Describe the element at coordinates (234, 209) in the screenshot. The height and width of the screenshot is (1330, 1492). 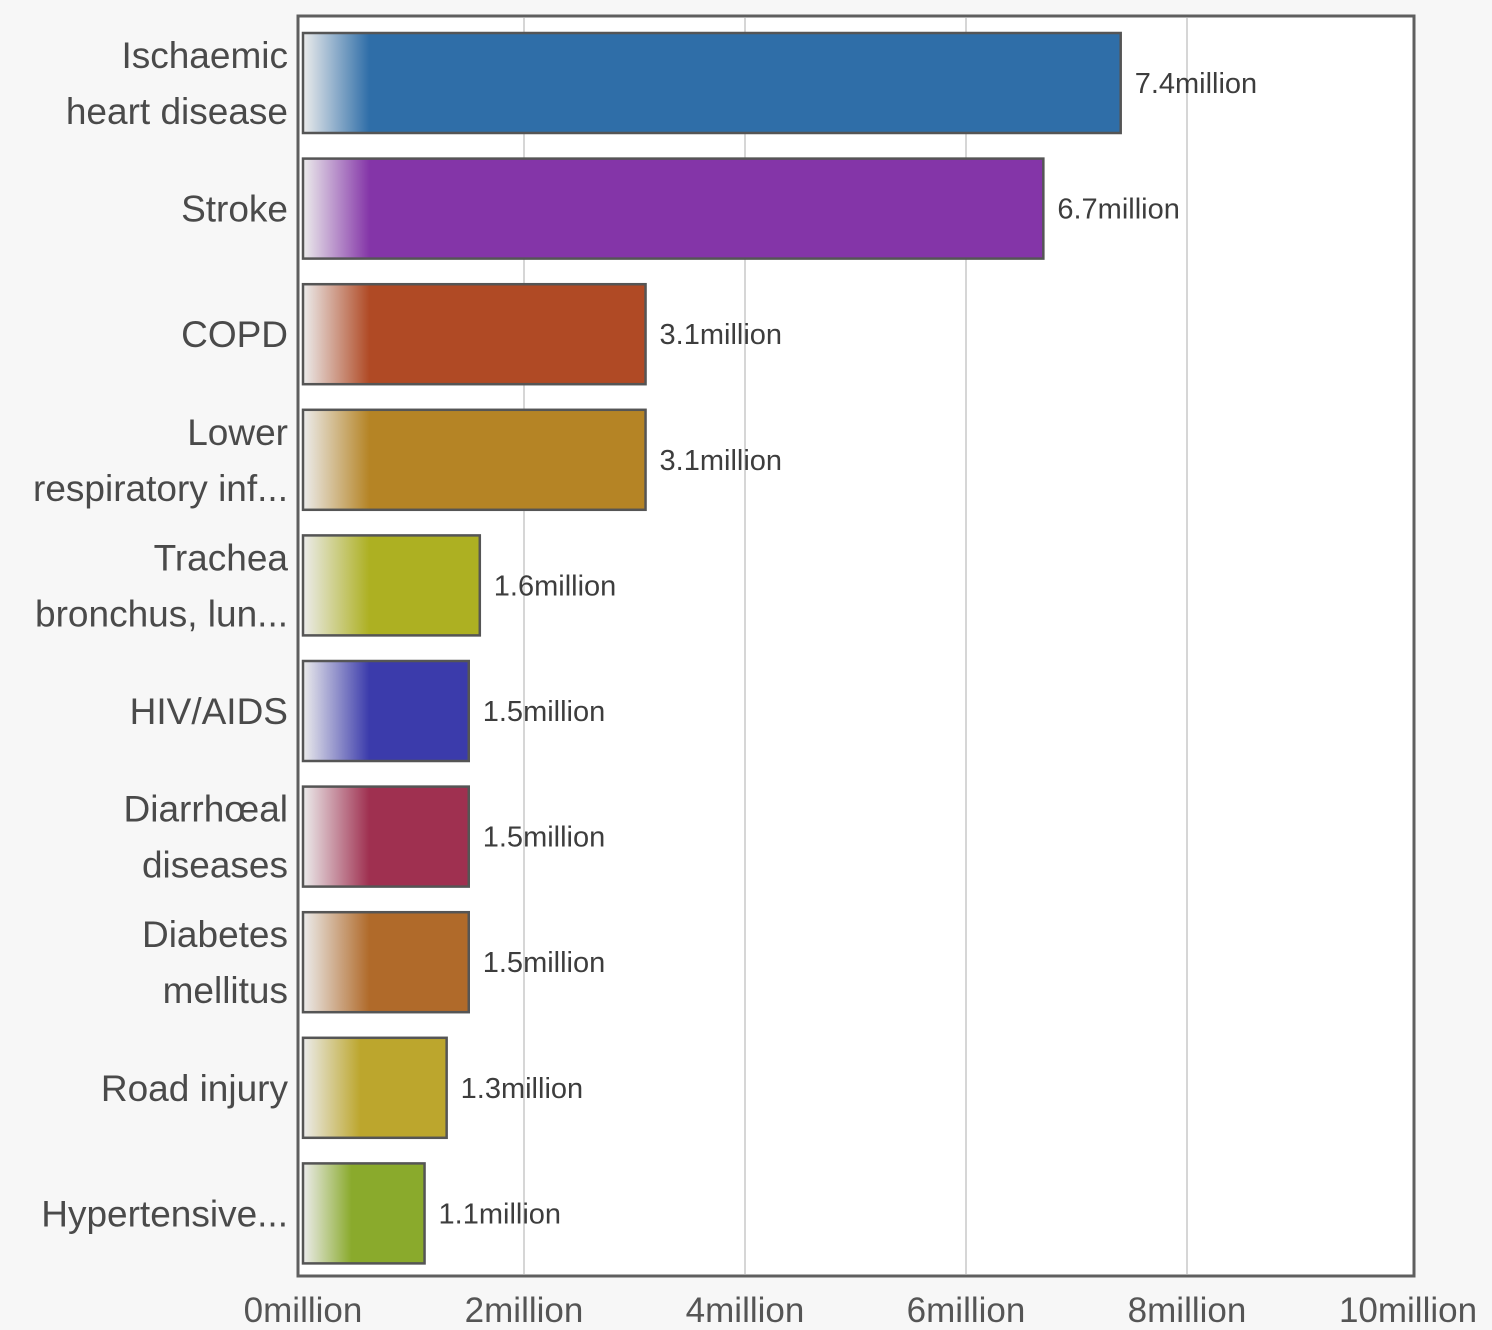
I see `category-label: Stroke` at that location.